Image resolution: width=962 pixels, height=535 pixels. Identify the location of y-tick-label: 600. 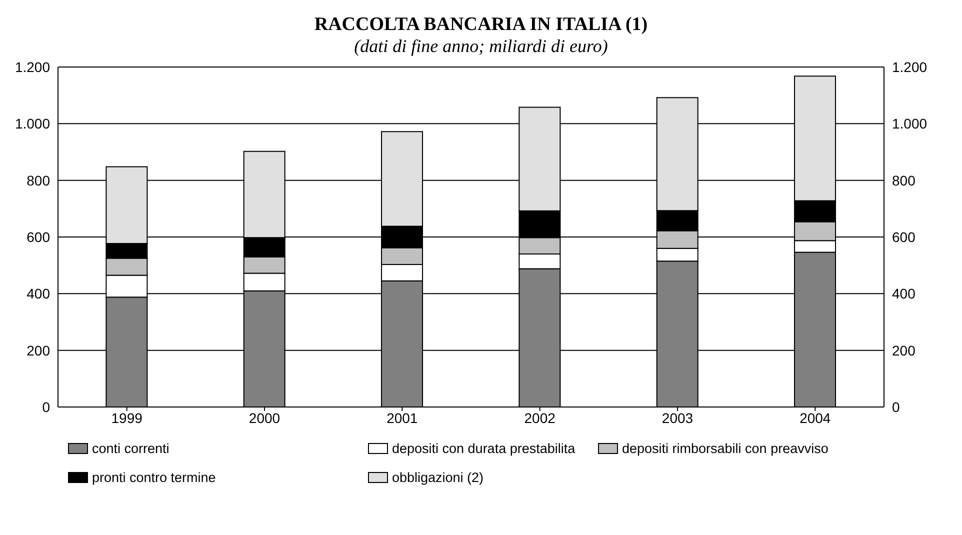
(38, 236).